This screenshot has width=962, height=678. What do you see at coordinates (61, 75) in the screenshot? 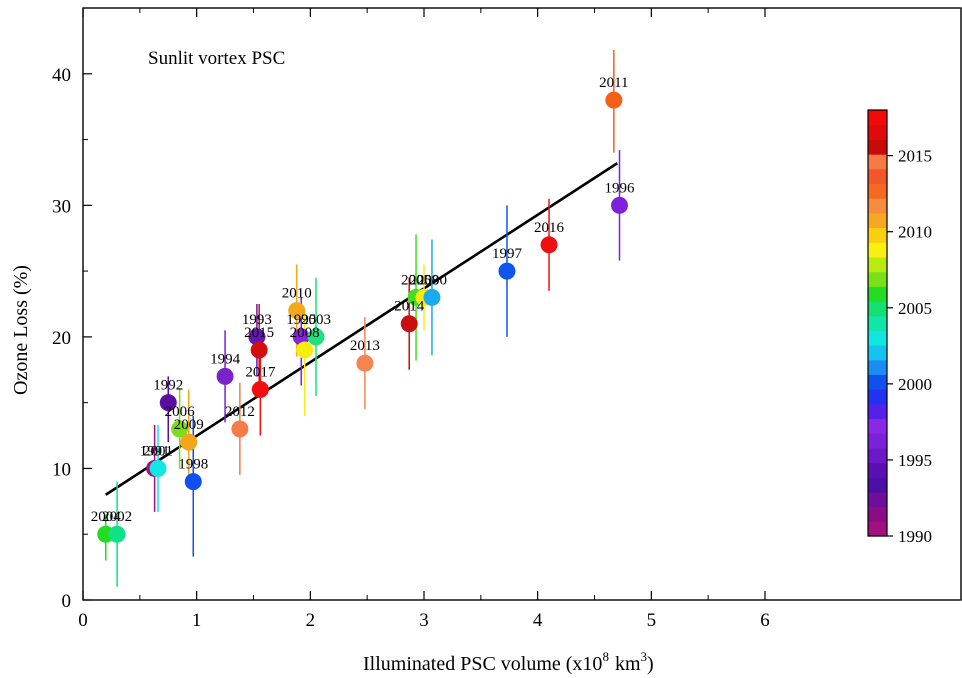
I see `y-tick-label: 40` at bounding box center [61, 75].